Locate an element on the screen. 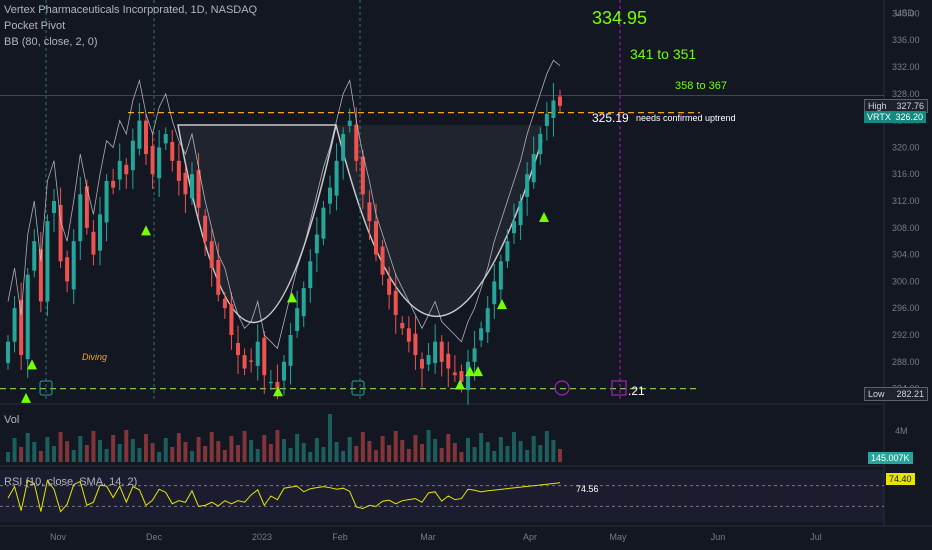  rsi-line is located at coordinates (284, 496).